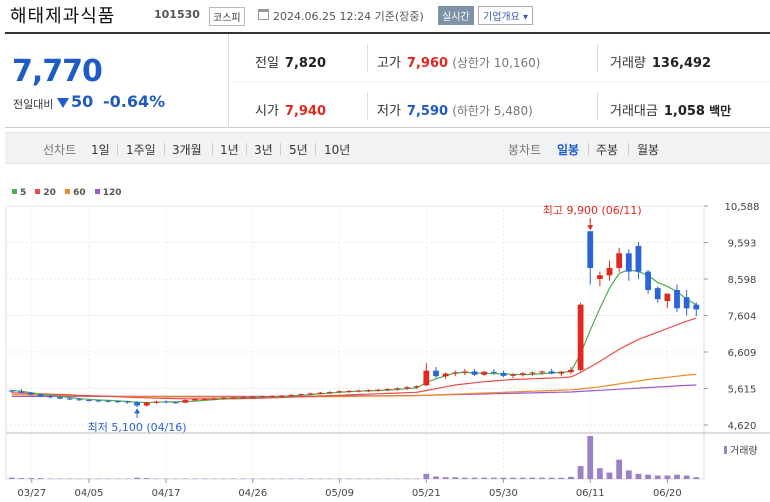 This screenshot has width=770, height=502. I want to click on tab-1day: 1일, so click(100, 150).